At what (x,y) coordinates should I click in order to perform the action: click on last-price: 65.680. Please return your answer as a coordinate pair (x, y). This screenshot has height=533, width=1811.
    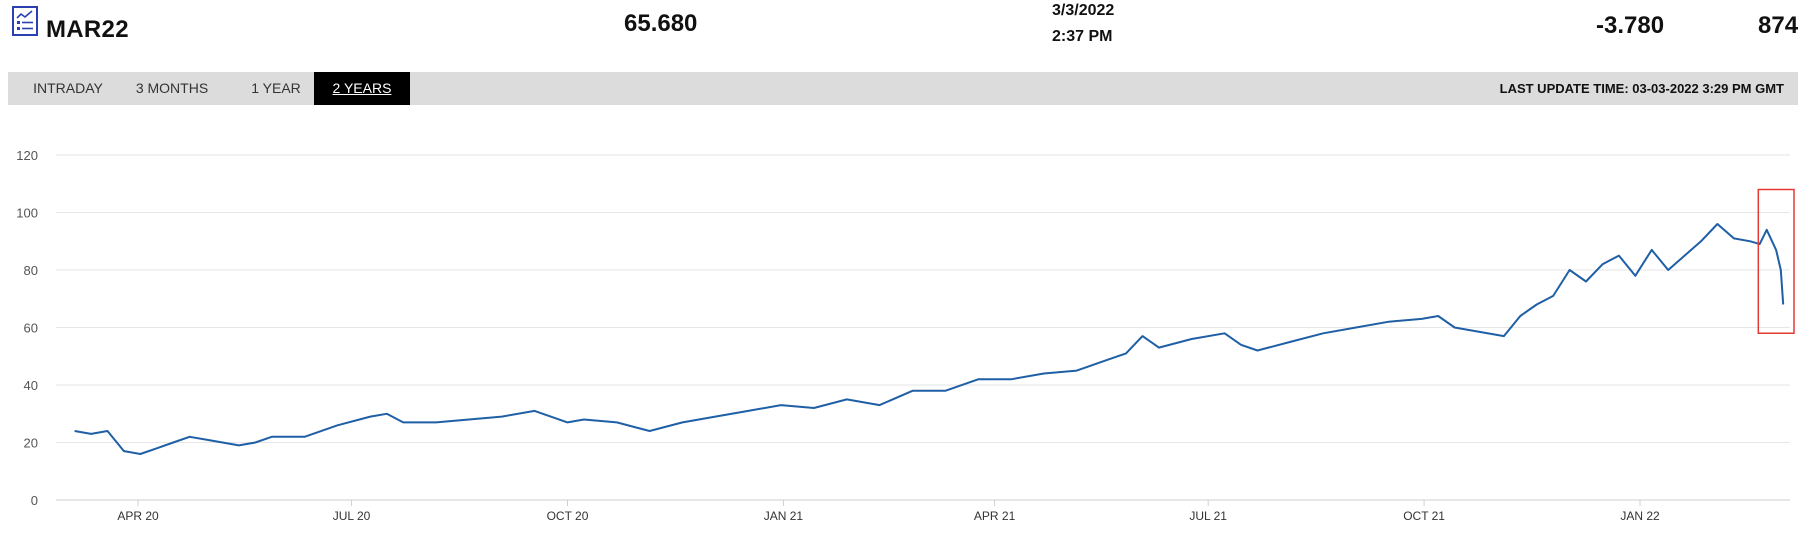
    Looking at the image, I should click on (661, 23).